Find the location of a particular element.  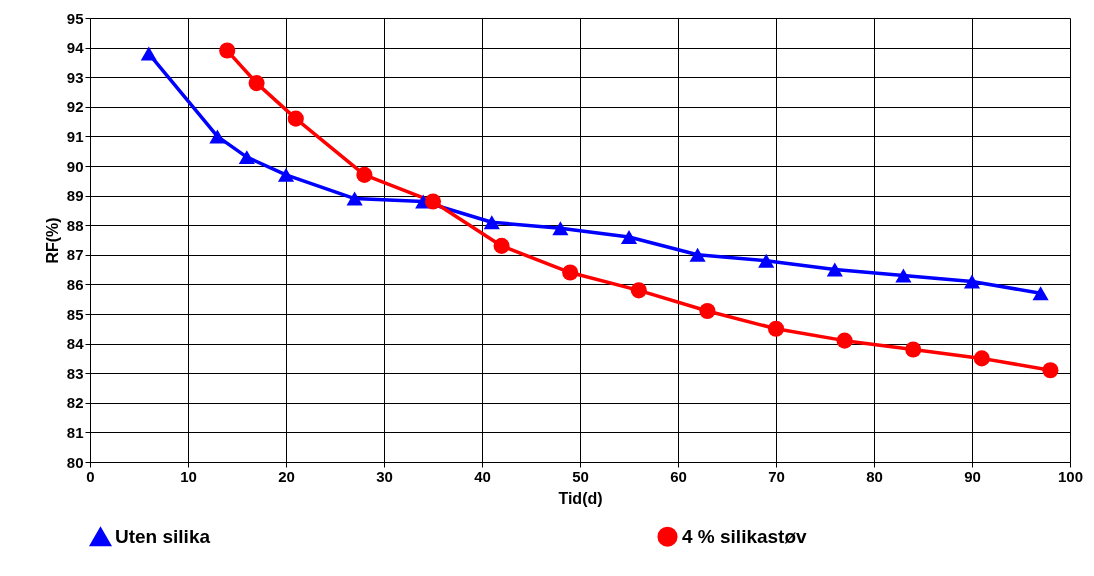

y-tick-label: 92 is located at coordinates (75, 107).